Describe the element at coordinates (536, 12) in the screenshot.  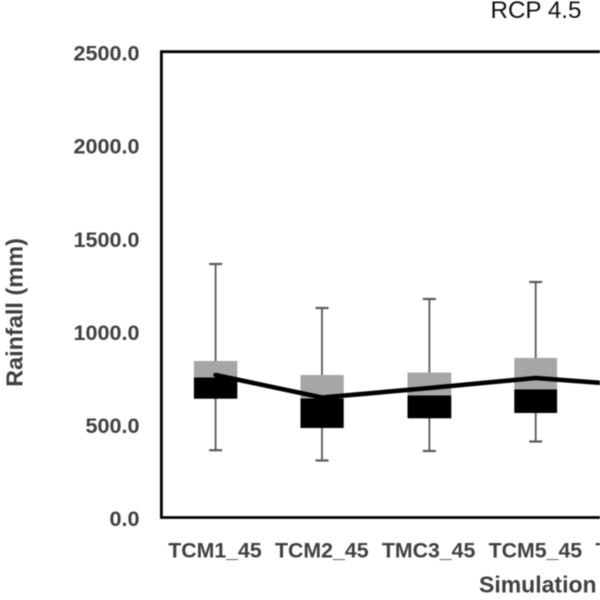
I see `svg-text: RCP 4.5` at that location.